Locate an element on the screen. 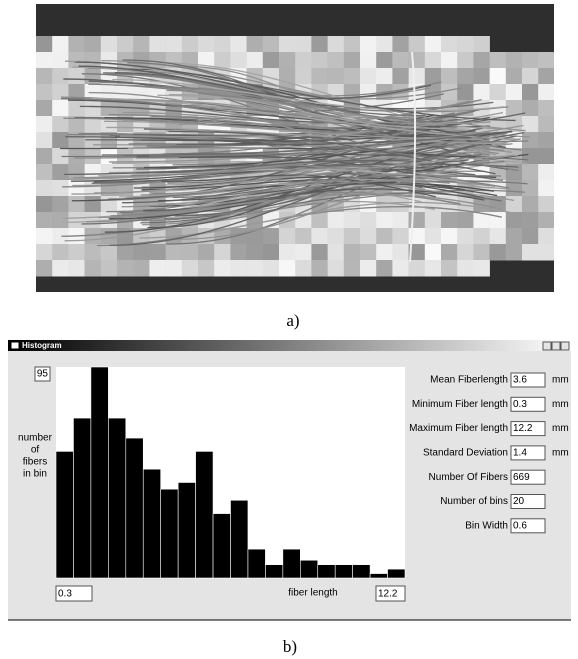 The height and width of the screenshot is (659, 578). x-axis-label: fiber length is located at coordinates (312, 593).